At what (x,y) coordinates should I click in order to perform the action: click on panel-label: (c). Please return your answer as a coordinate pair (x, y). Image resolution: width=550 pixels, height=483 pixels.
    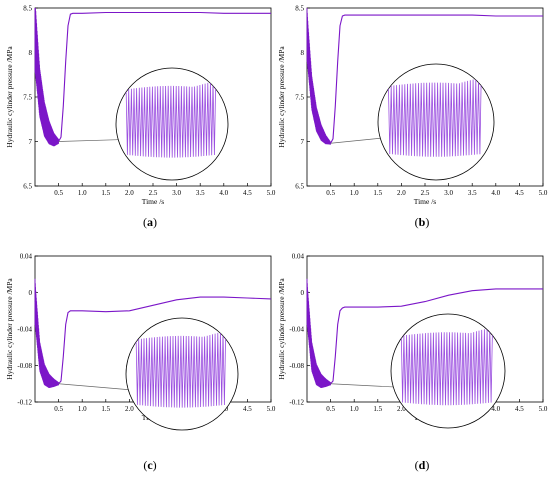
    Looking at the image, I should click on (149, 465).